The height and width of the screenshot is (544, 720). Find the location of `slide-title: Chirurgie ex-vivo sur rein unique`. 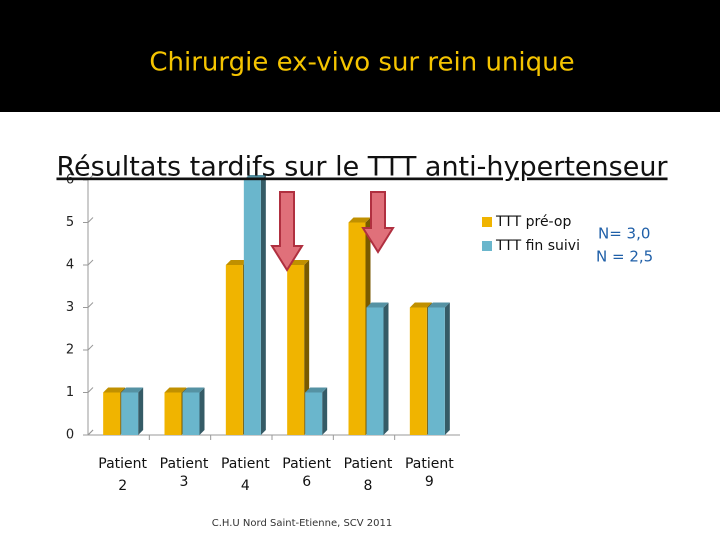

slide-title: Chirurgie ex-vivo sur rein unique is located at coordinates (361, 63).